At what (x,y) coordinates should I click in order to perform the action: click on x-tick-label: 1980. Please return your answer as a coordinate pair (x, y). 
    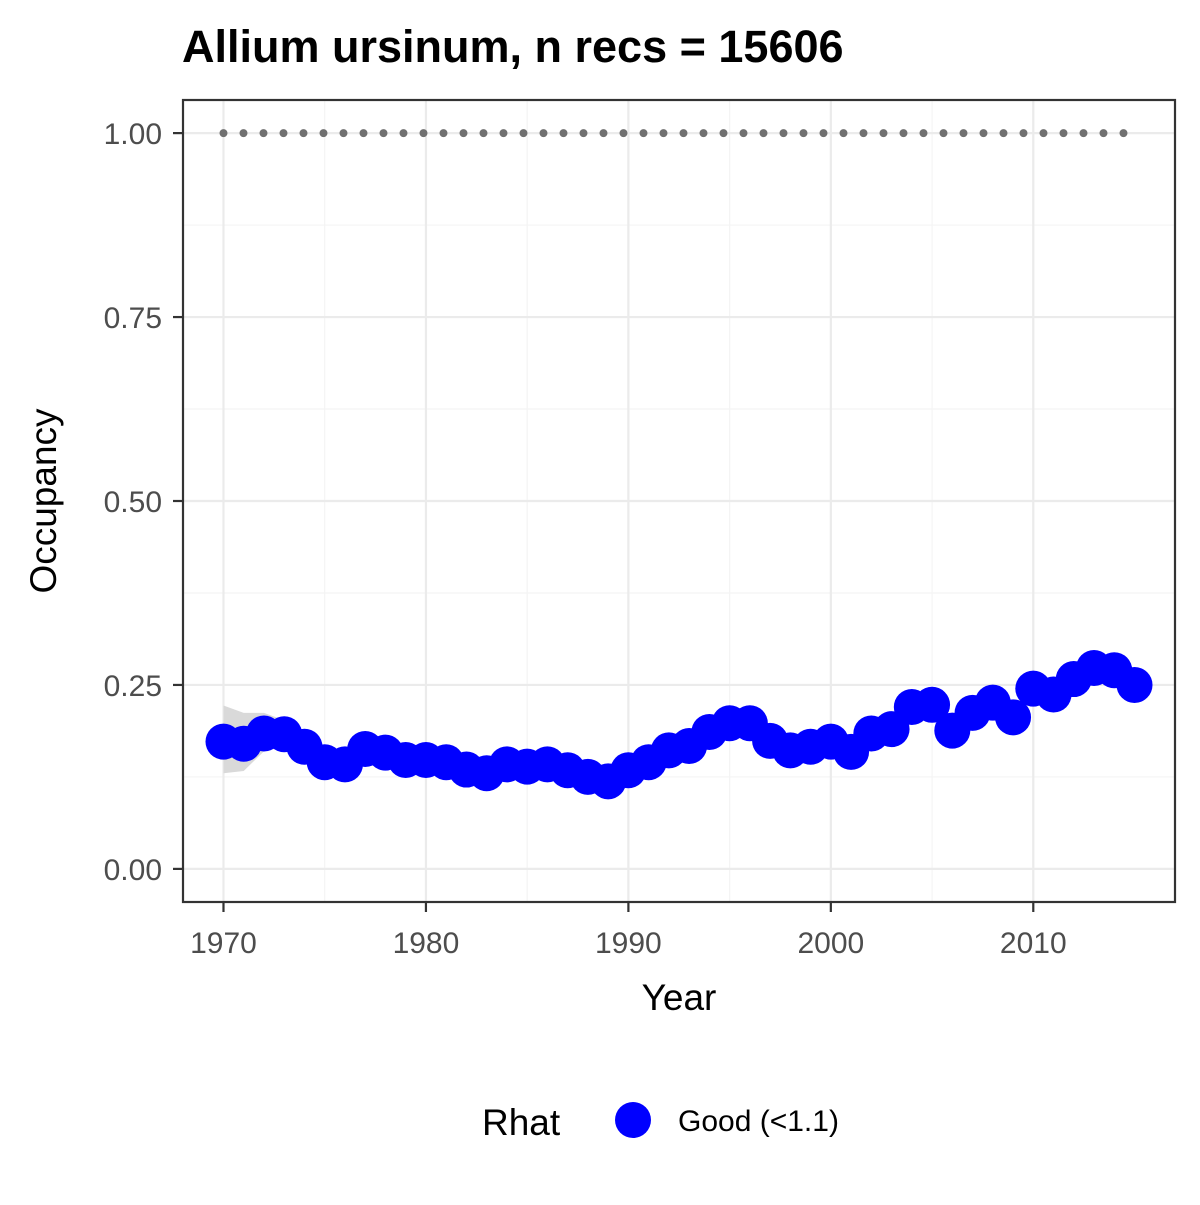
    Looking at the image, I should click on (426, 943).